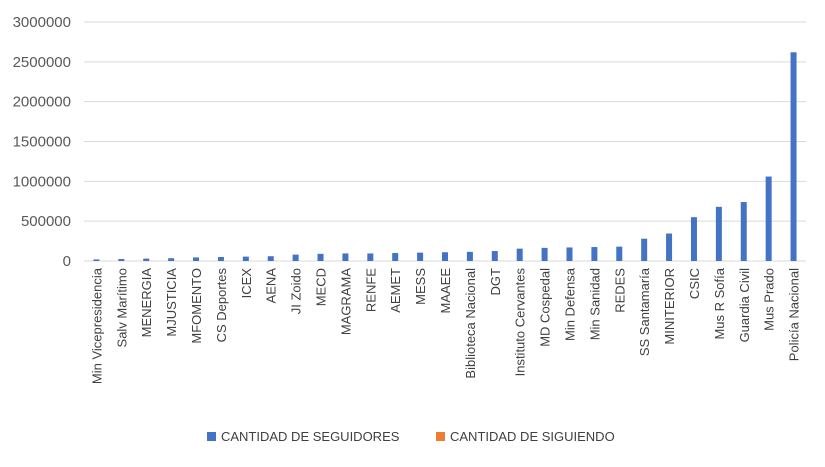  I want to click on x-tick-label: RENFE, so click(370, 290).